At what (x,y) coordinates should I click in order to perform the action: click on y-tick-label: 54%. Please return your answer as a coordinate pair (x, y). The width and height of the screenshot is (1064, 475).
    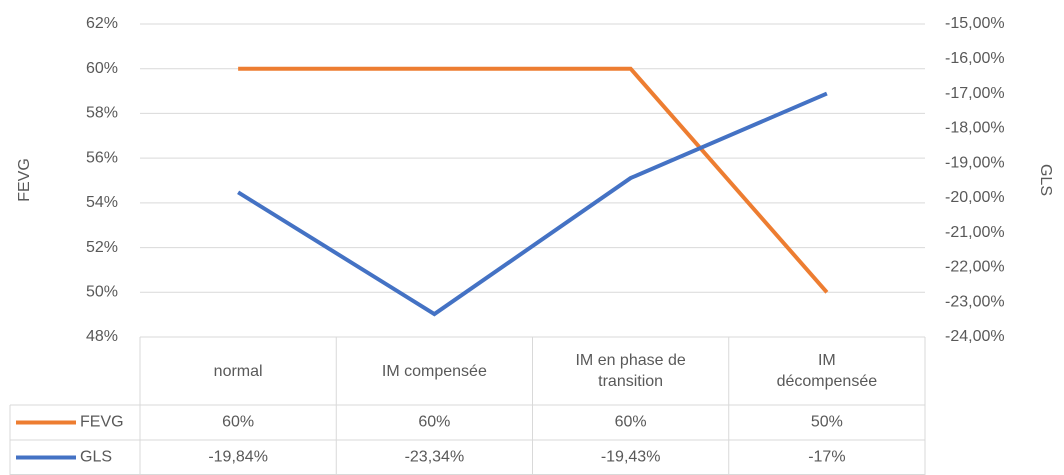
    Looking at the image, I should click on (102, 202).